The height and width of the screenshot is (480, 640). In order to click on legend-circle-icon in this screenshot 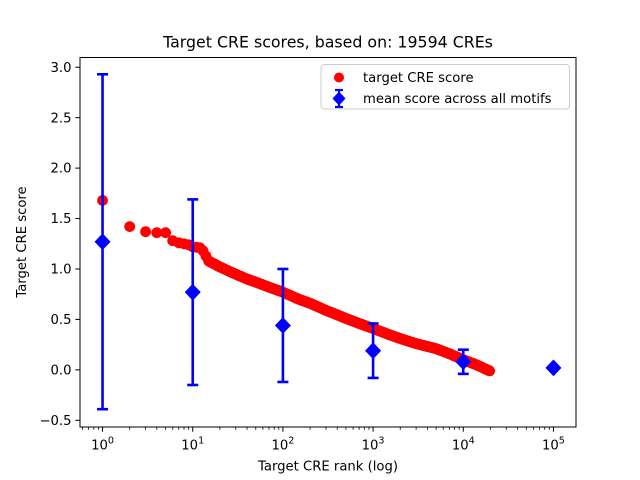, I will do `click(339, 77)`.